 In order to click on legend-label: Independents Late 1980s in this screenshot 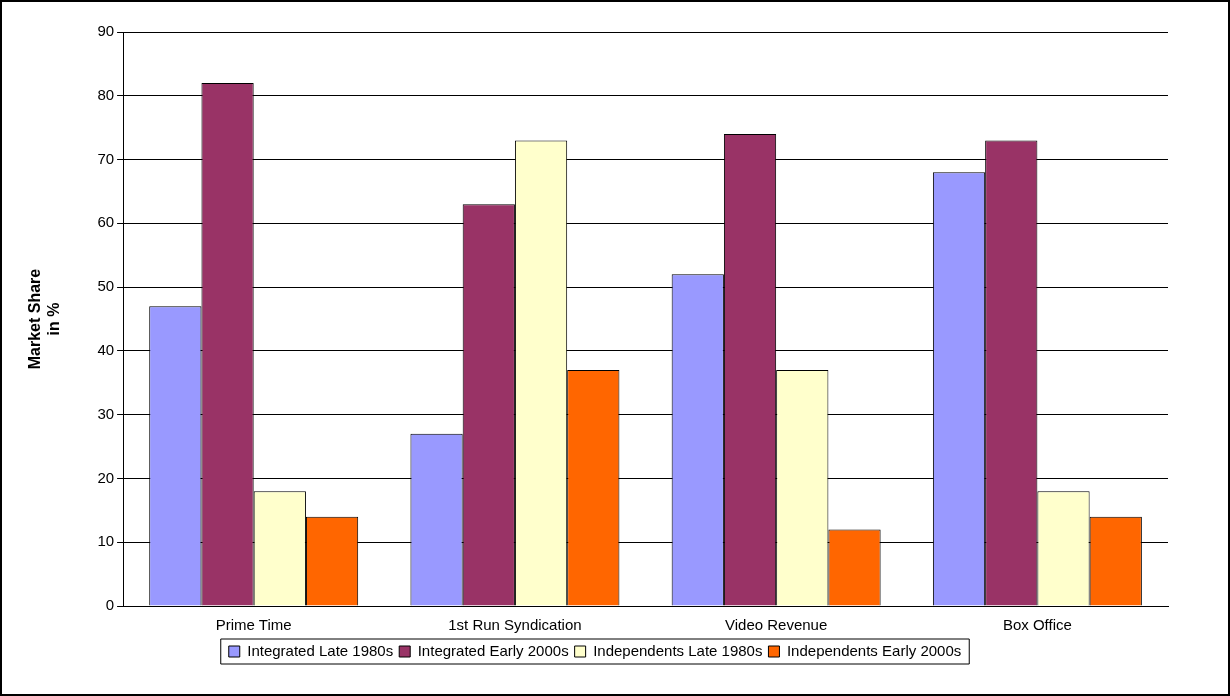, I will do `click(678, 650)`.